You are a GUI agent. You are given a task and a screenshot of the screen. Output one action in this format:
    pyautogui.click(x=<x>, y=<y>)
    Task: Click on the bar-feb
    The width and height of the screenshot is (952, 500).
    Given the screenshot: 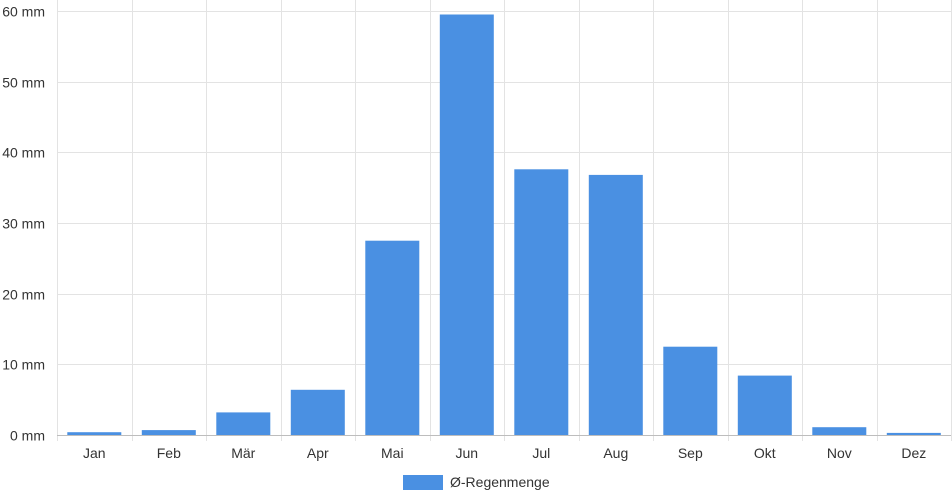 What is the action you would take?
    pyautogui.click(x=168, y=432)
    